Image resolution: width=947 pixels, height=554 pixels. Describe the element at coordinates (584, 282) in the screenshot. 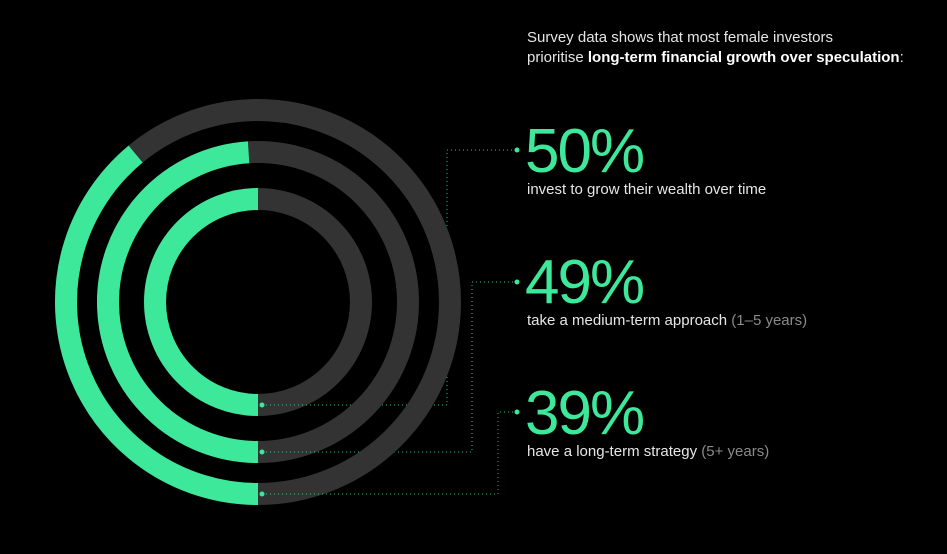

I see `value-label: 49%` at that location.